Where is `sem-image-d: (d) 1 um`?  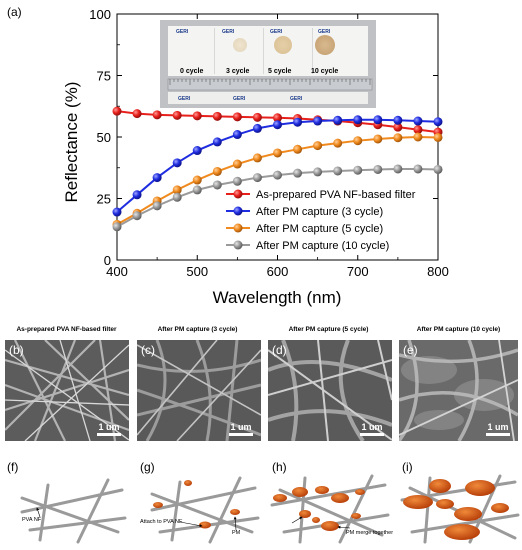
sem-image-d: (d) 1 um is located at coordinates (330, 390).